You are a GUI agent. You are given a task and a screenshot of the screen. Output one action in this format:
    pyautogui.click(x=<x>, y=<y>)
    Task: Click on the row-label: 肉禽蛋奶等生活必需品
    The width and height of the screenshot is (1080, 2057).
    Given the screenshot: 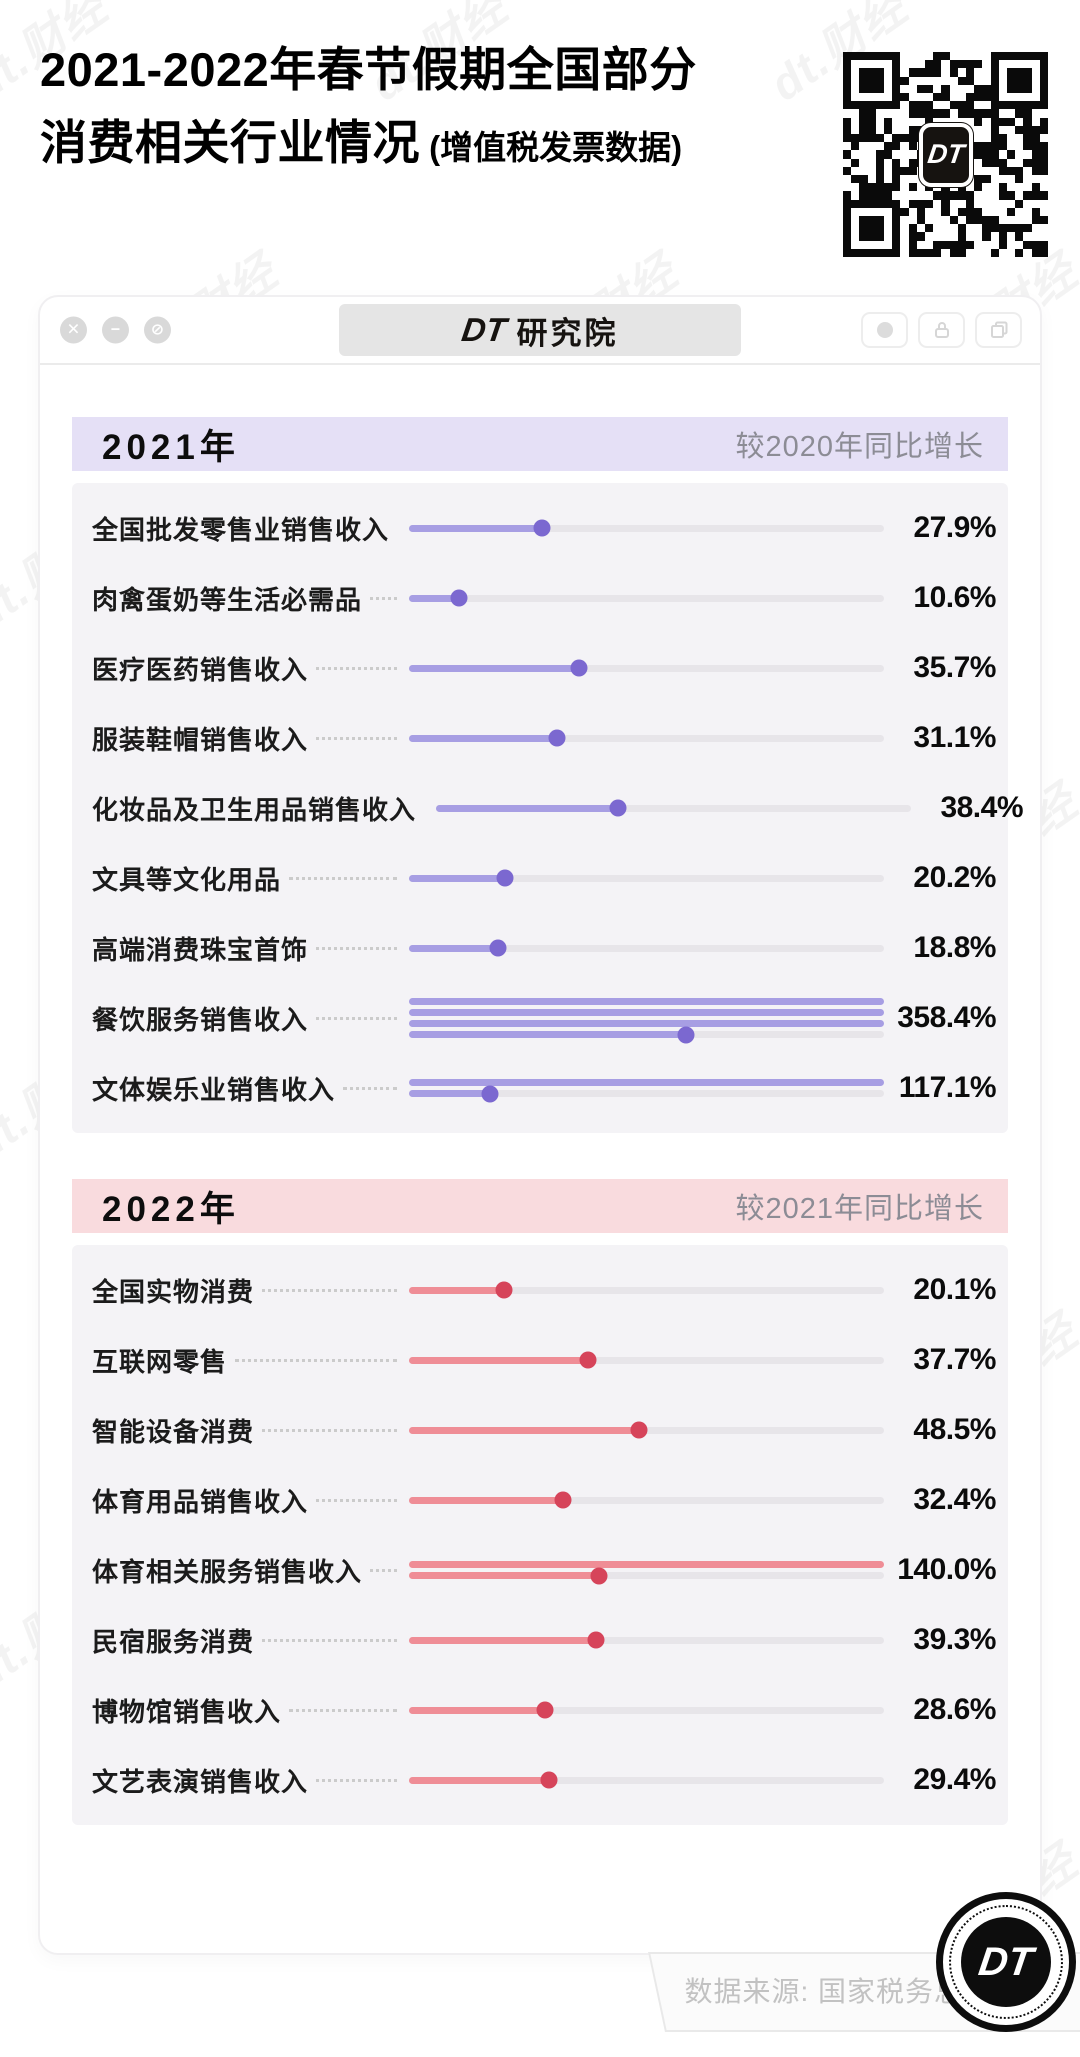 What is the action you would take?
    pyautogui.click(x=227, y=599)
    